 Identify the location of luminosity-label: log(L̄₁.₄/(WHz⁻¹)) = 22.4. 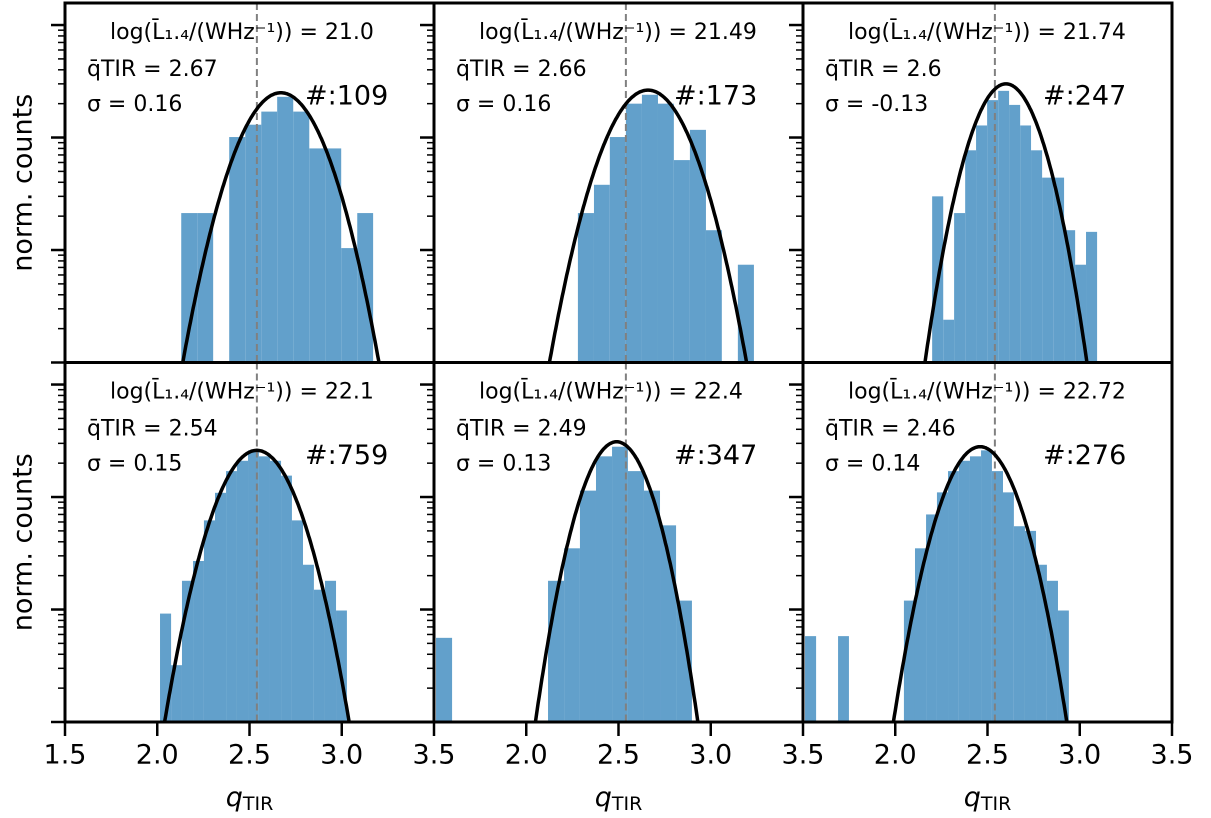
(611, 391).